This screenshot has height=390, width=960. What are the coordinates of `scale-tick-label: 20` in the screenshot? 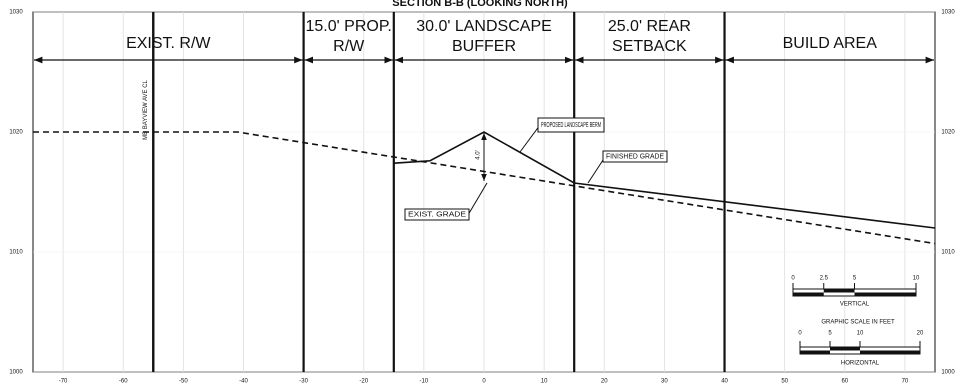 It's located at (920, 334).